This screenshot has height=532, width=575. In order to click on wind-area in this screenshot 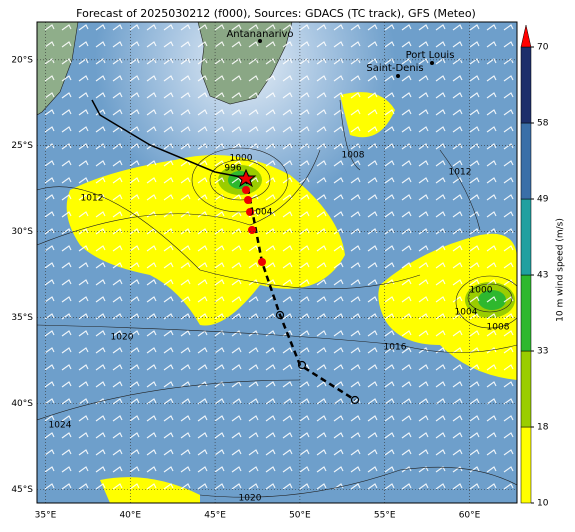, I will do `click(447, 306)`.